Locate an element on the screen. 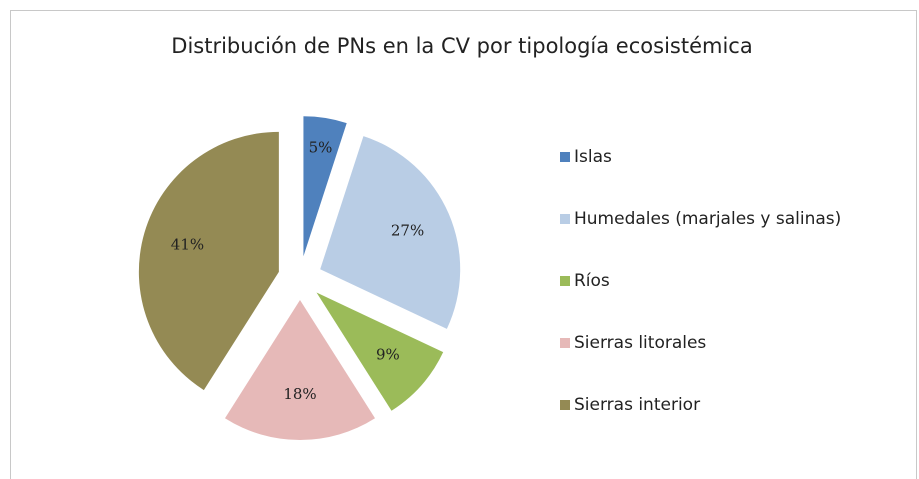 Image resolution: width=919 pixels, height=479 pixels. legend-label: Sierras litorales is located at coordinates (640, 343).